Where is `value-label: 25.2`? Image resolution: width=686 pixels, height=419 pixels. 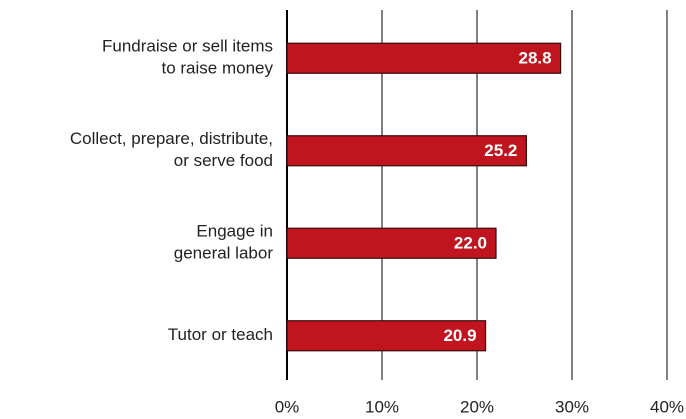
value-label: 25.2 is located at coordinates (500, 150).